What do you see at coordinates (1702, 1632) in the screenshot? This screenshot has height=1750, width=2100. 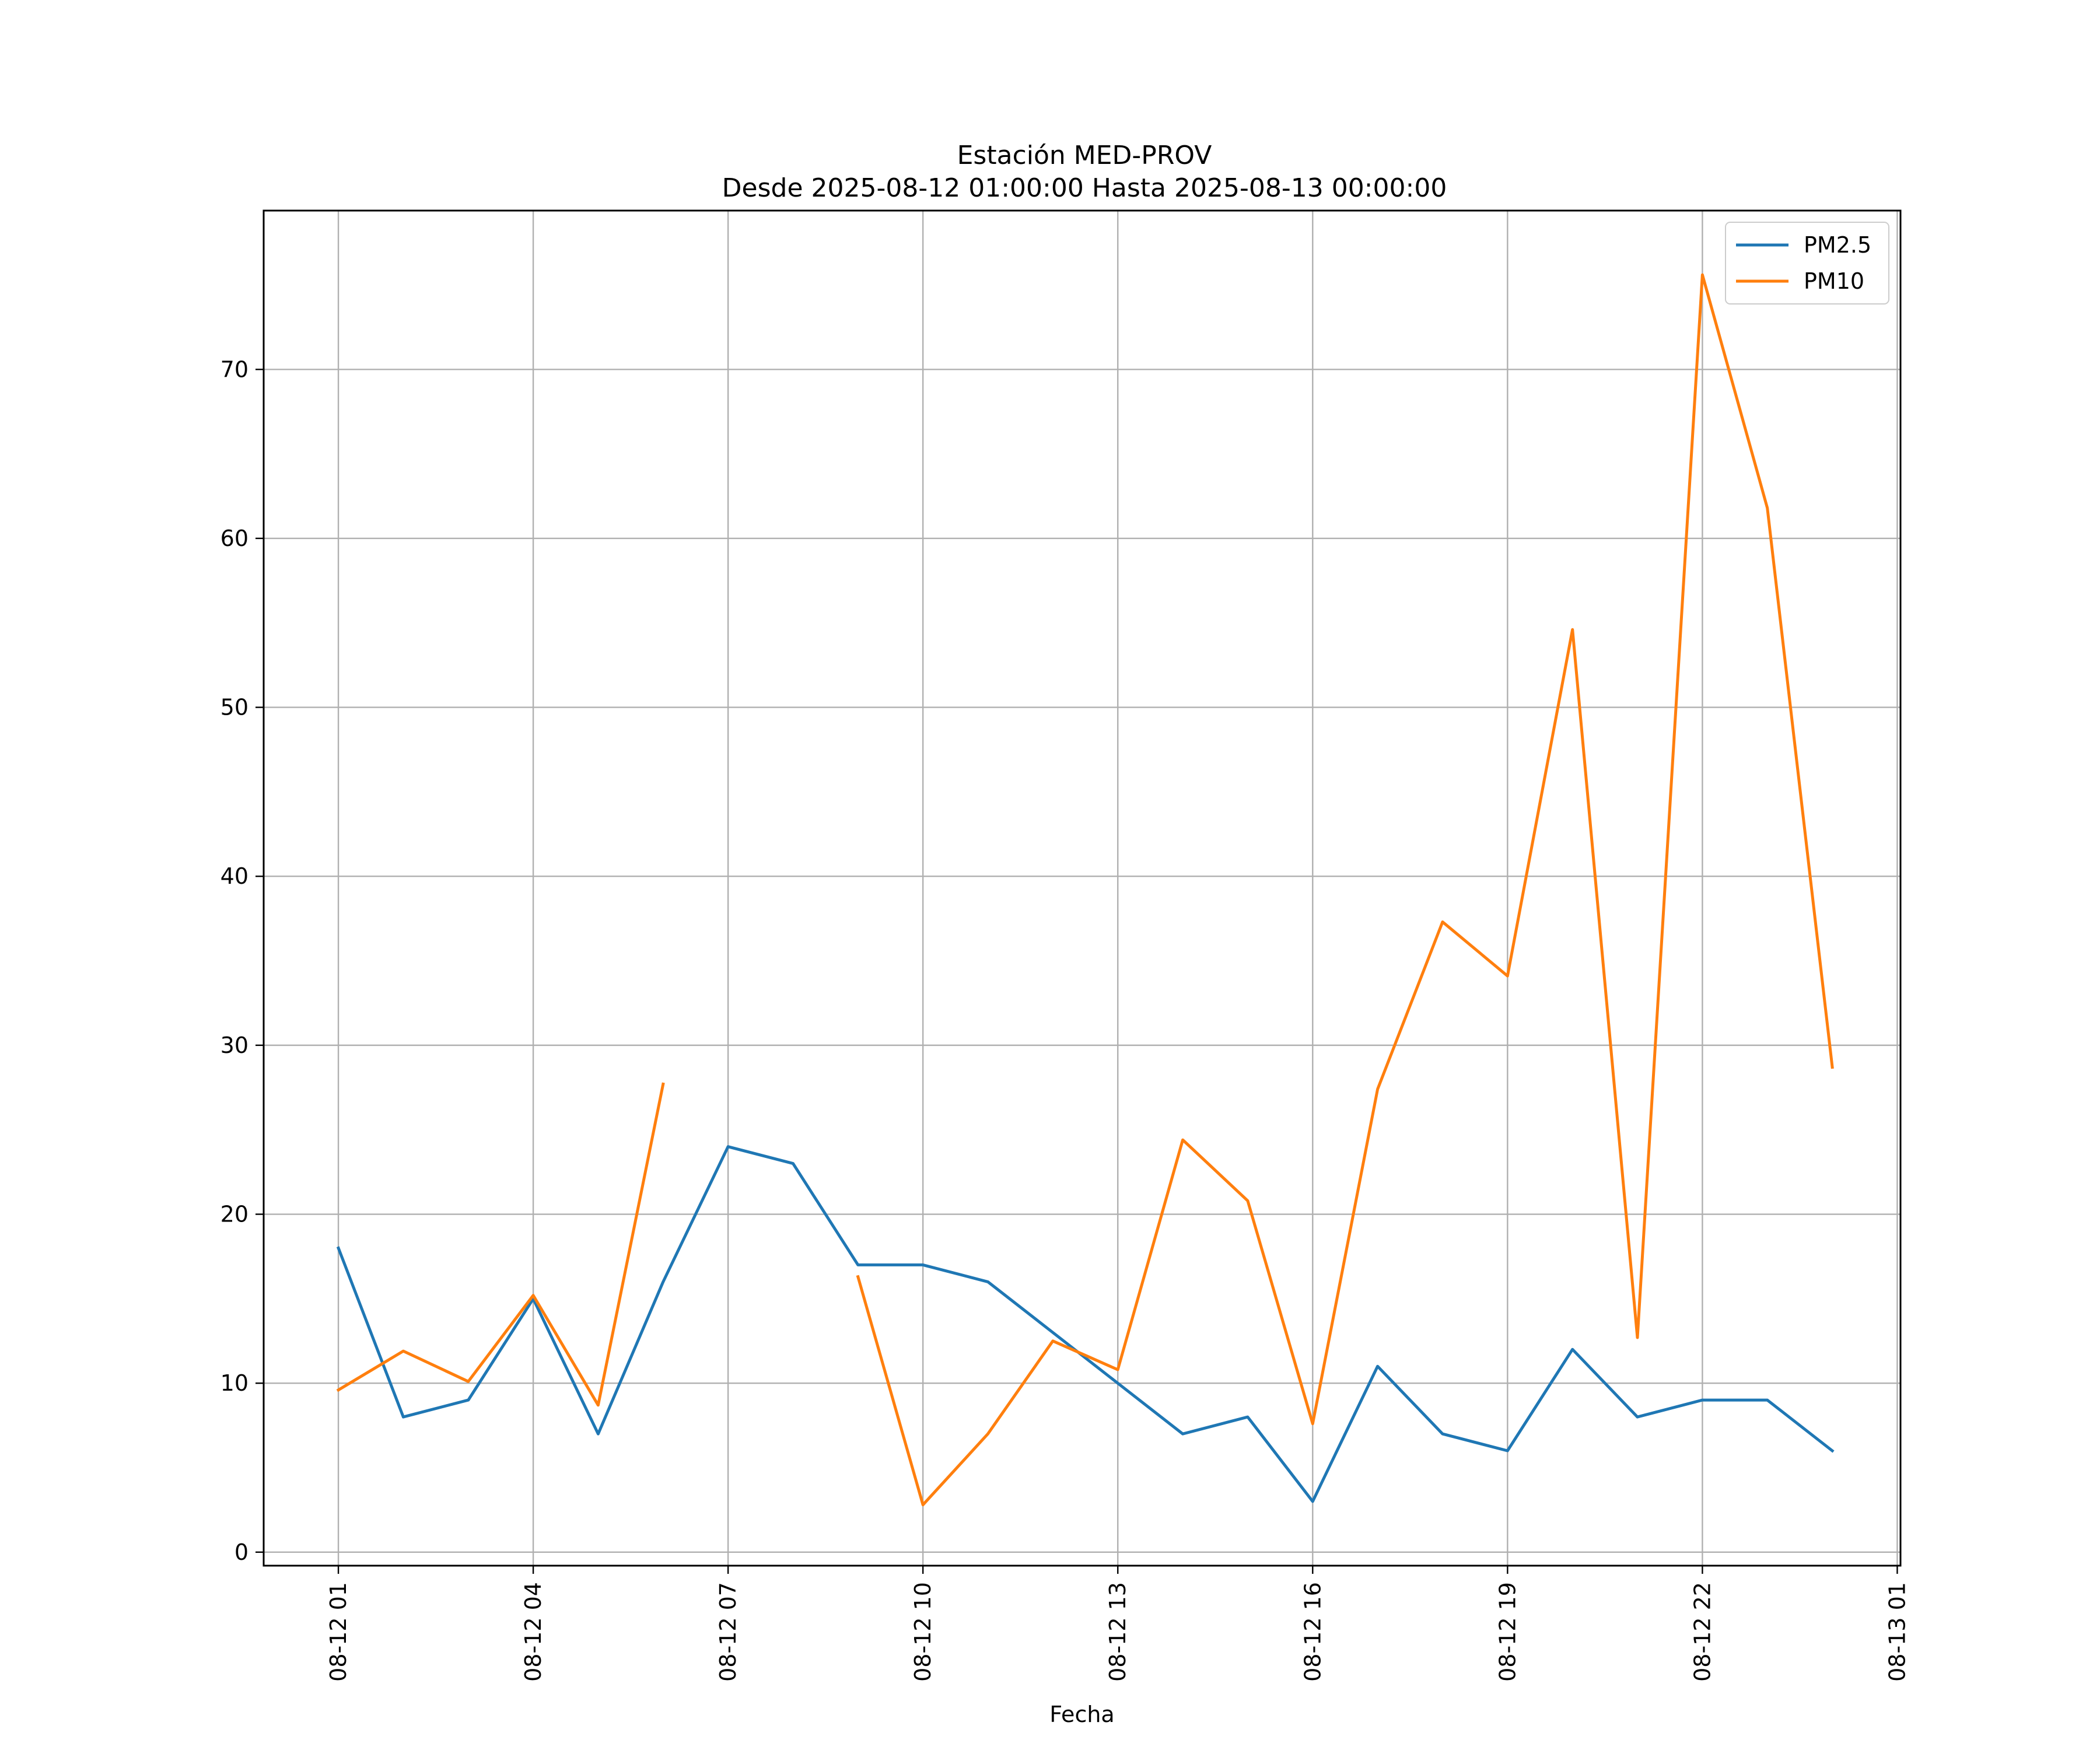 I see `x-tick-label: 08-12 22` at bounding box center [1702, 1632].